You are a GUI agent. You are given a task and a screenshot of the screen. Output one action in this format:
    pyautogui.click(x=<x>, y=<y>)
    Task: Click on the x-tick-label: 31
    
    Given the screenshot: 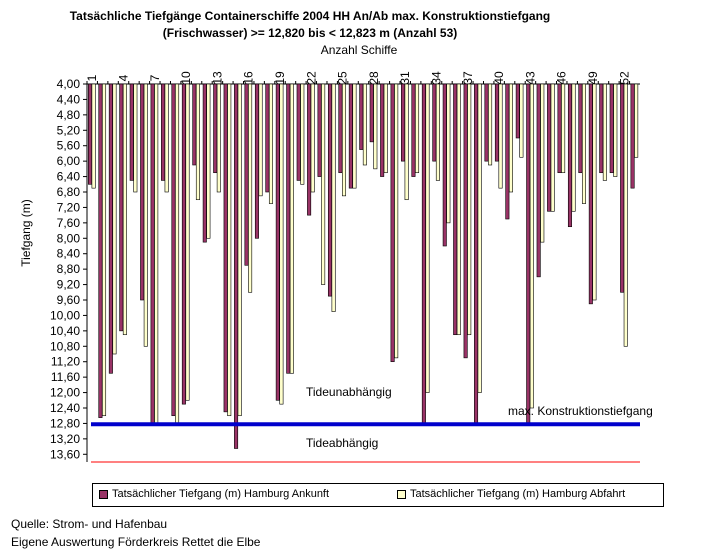 What is the action you would take?
    pyautogui.click(x=405, y=78)
    